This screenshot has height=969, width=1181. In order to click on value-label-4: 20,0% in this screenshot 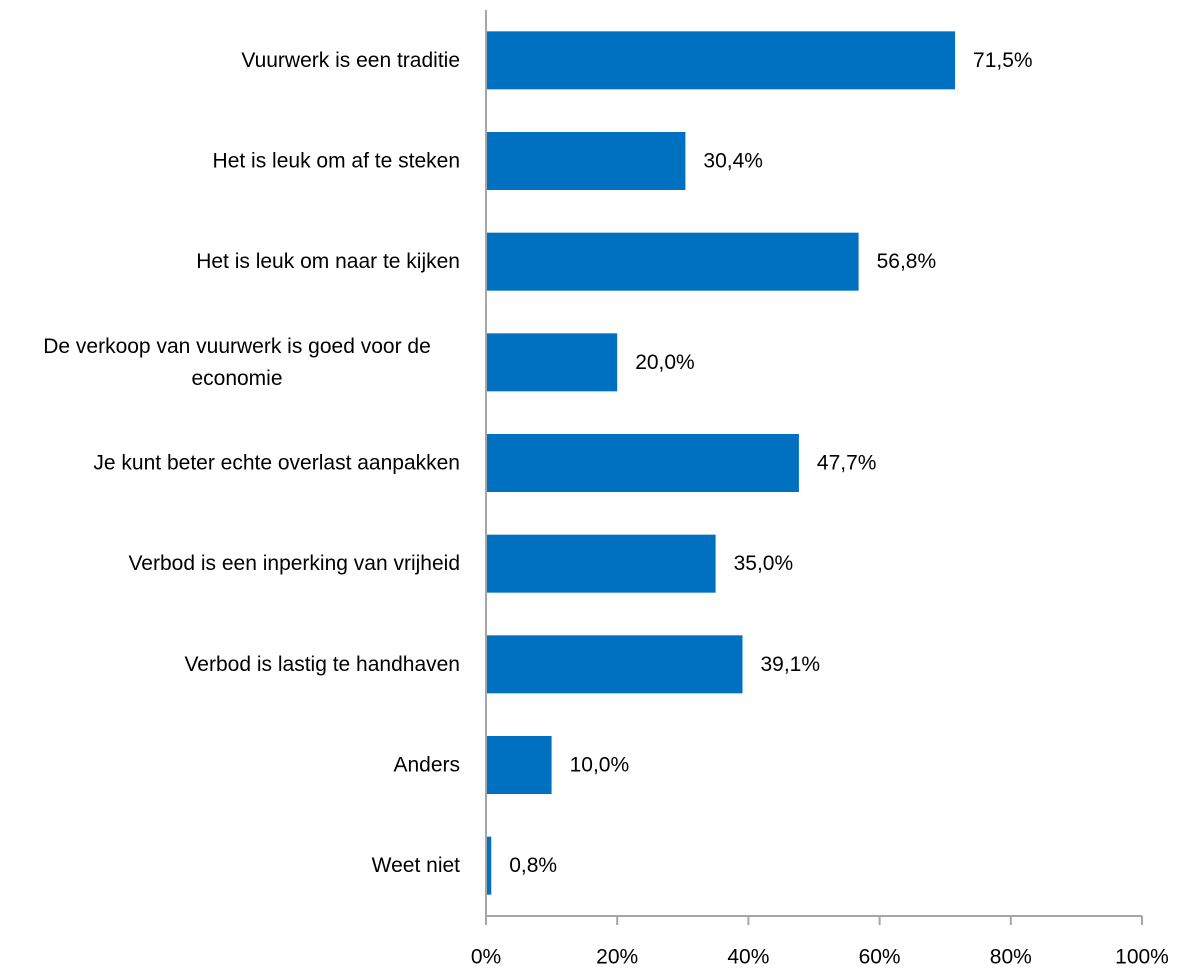, I will do `click(665, 362)`.